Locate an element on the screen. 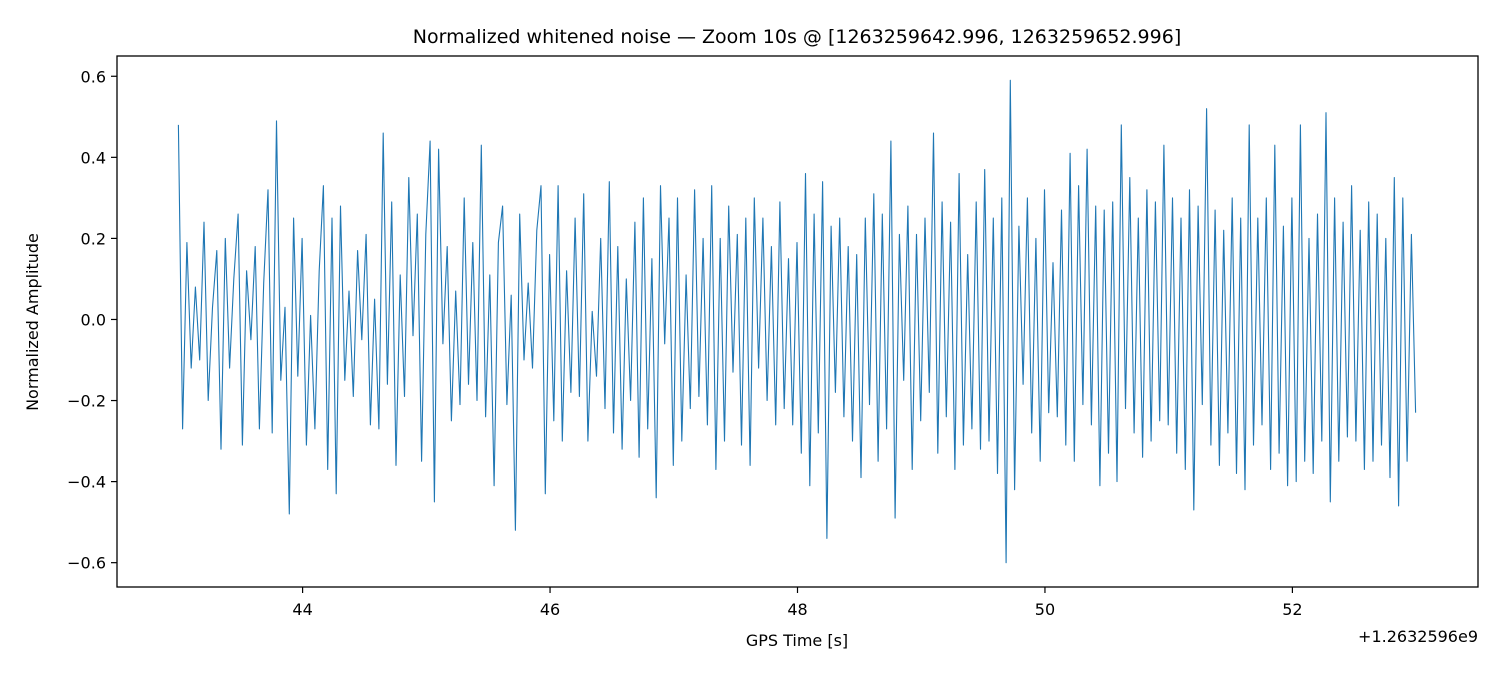  x-tick-label: 50 is located at coordinates (1045, 609).